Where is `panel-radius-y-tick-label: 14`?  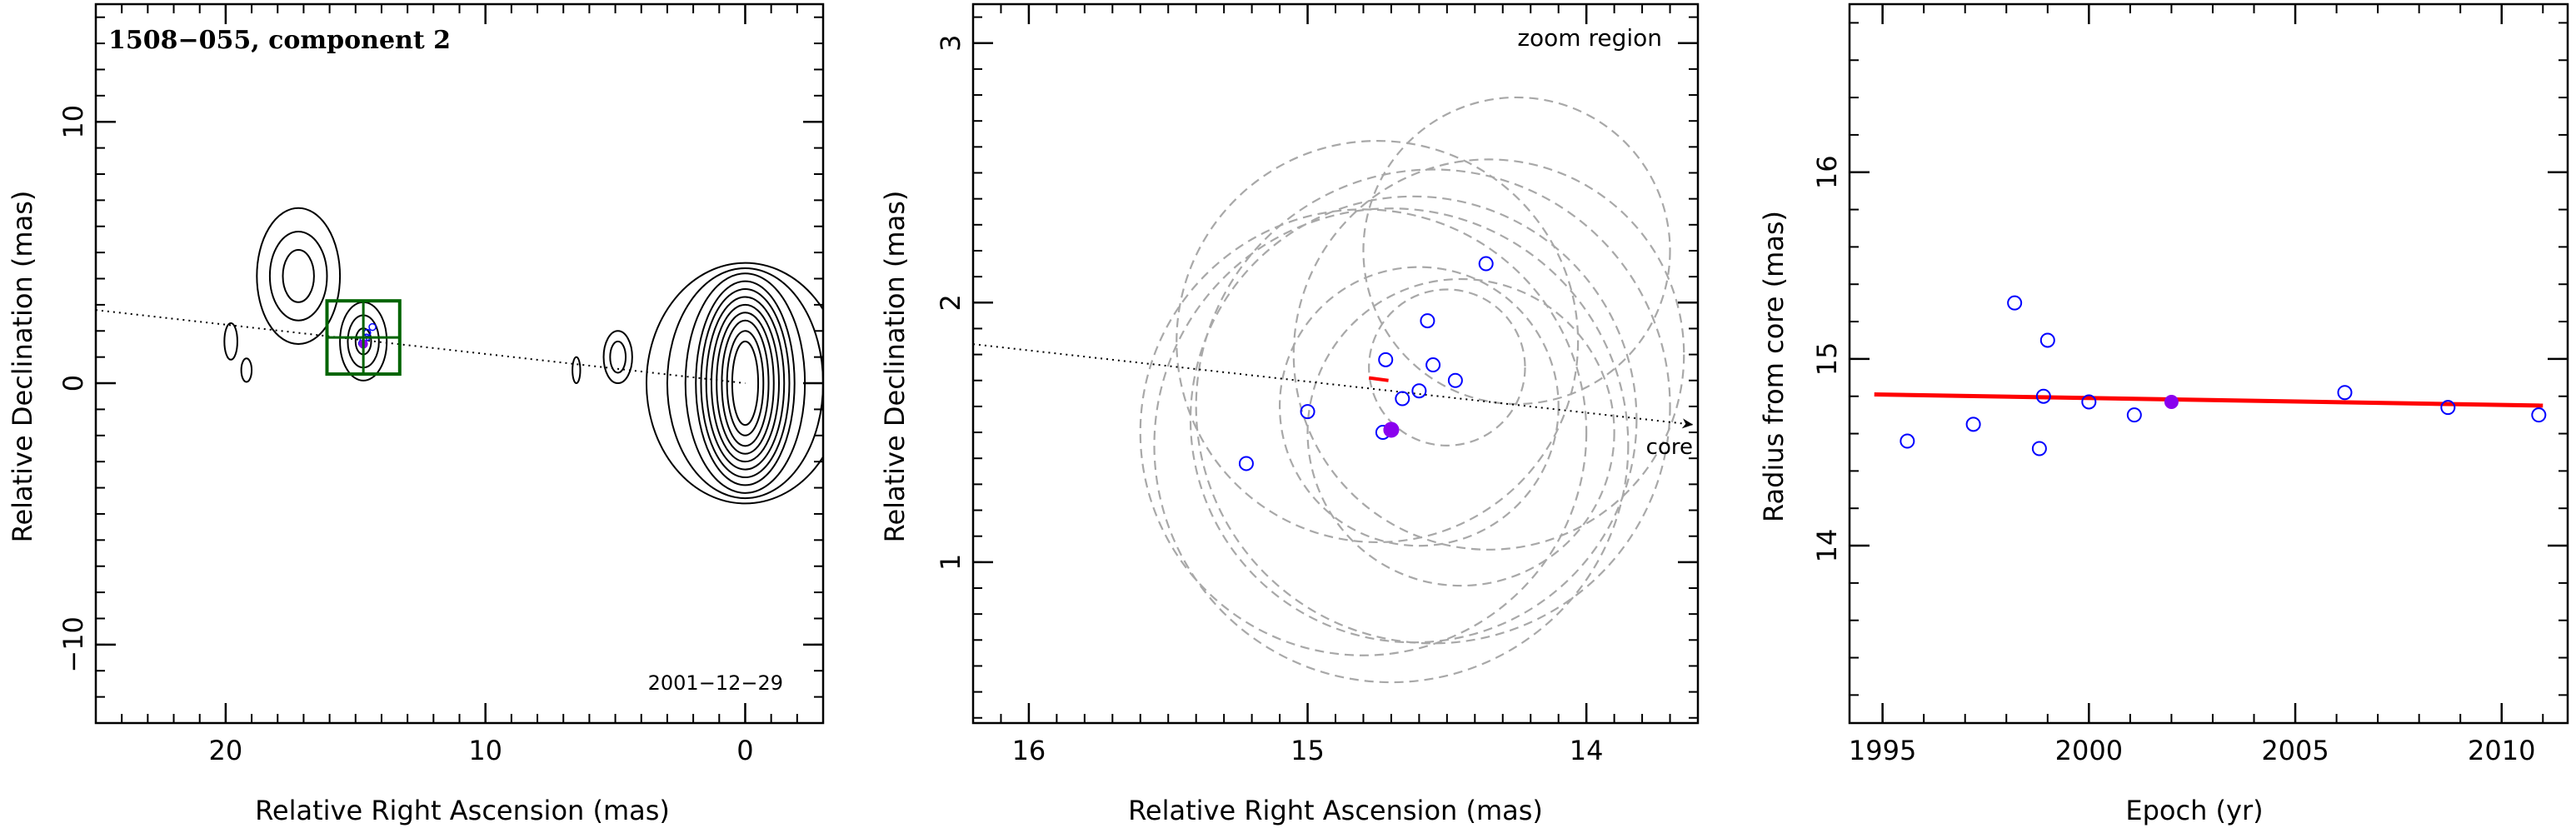
panel-radius-y-tick-label: 14 is located at coordinates (1827, 546).